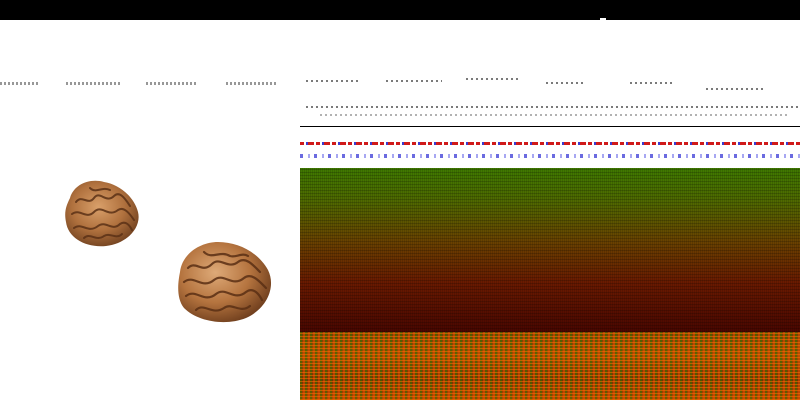 This screenshot has height=400, width=800. Describe the element at coordinates (603, 19) in the screenshot. I see `topbar-marker` at that location.